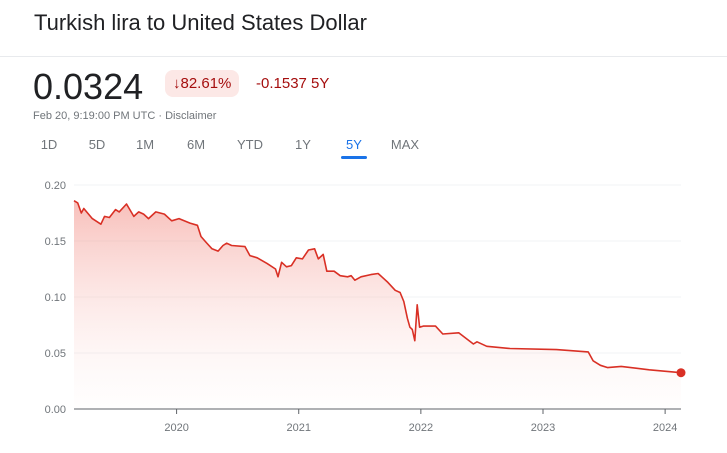  I want to click on timestamp-line: Feb 20, 9:19:00 PM UTC · Disclaimer, so click(124, 116).